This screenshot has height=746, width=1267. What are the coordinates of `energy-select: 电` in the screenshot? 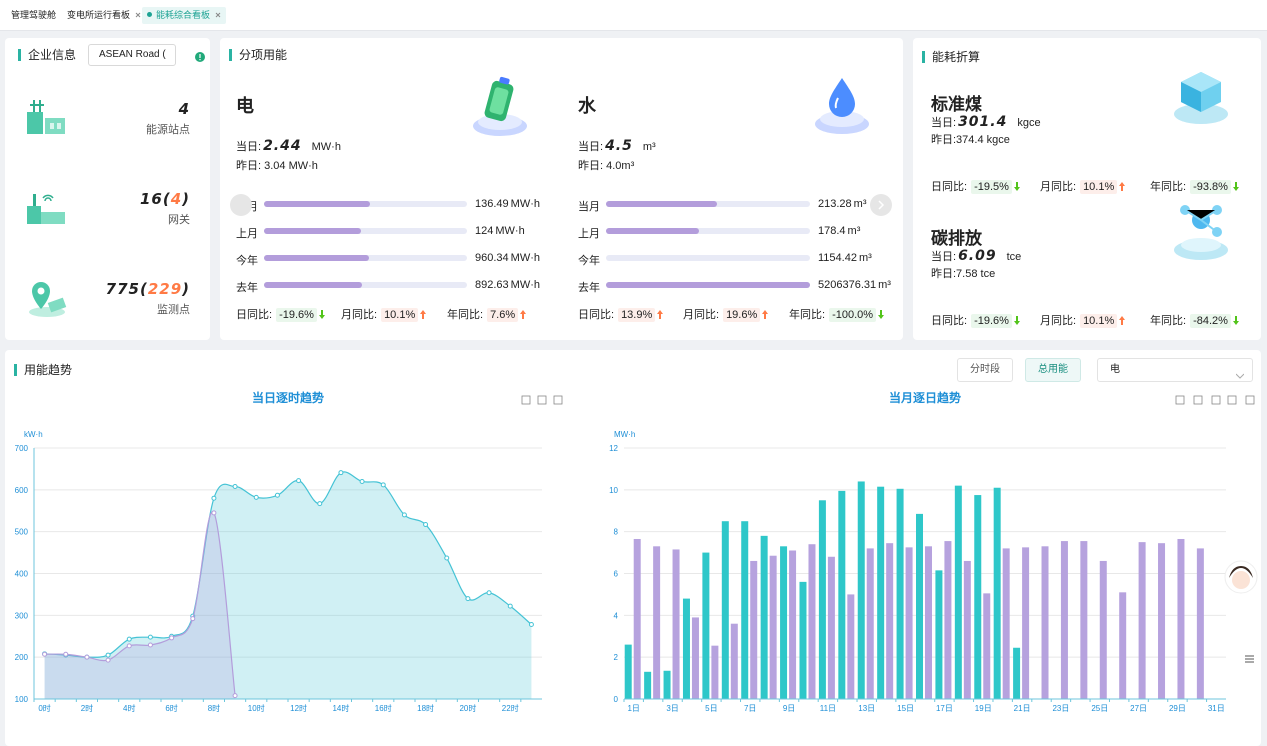 It's located at (1175, 370).